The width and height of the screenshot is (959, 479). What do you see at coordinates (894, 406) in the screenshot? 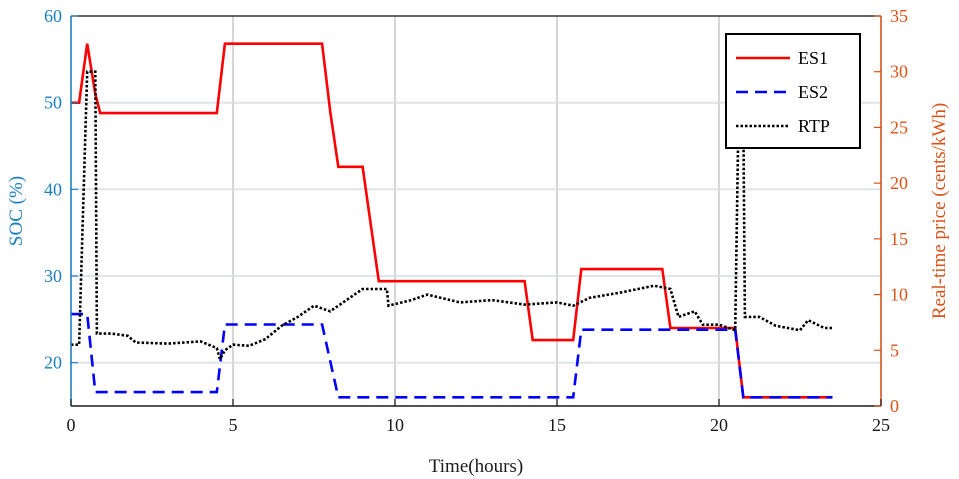
I see `y-right-tick-label: 0` at bounding box center [894, 406].